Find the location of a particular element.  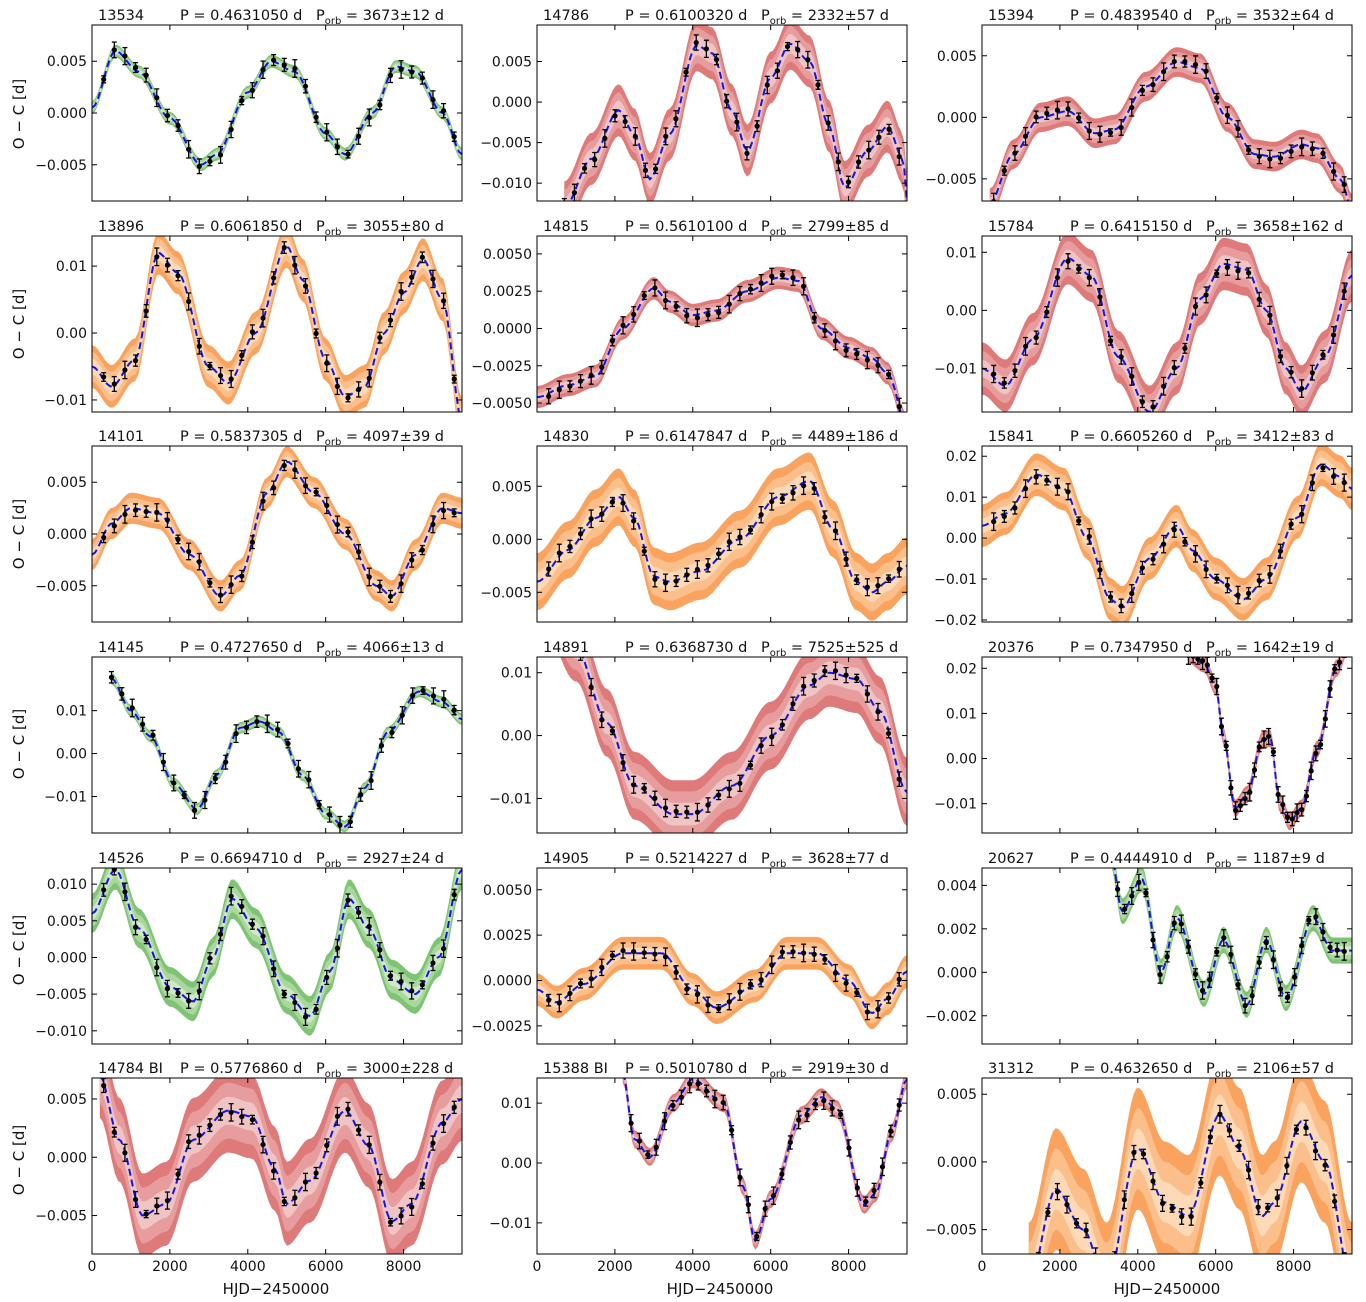

panel-star-id: 14815 is located at coordinates (566, 227).